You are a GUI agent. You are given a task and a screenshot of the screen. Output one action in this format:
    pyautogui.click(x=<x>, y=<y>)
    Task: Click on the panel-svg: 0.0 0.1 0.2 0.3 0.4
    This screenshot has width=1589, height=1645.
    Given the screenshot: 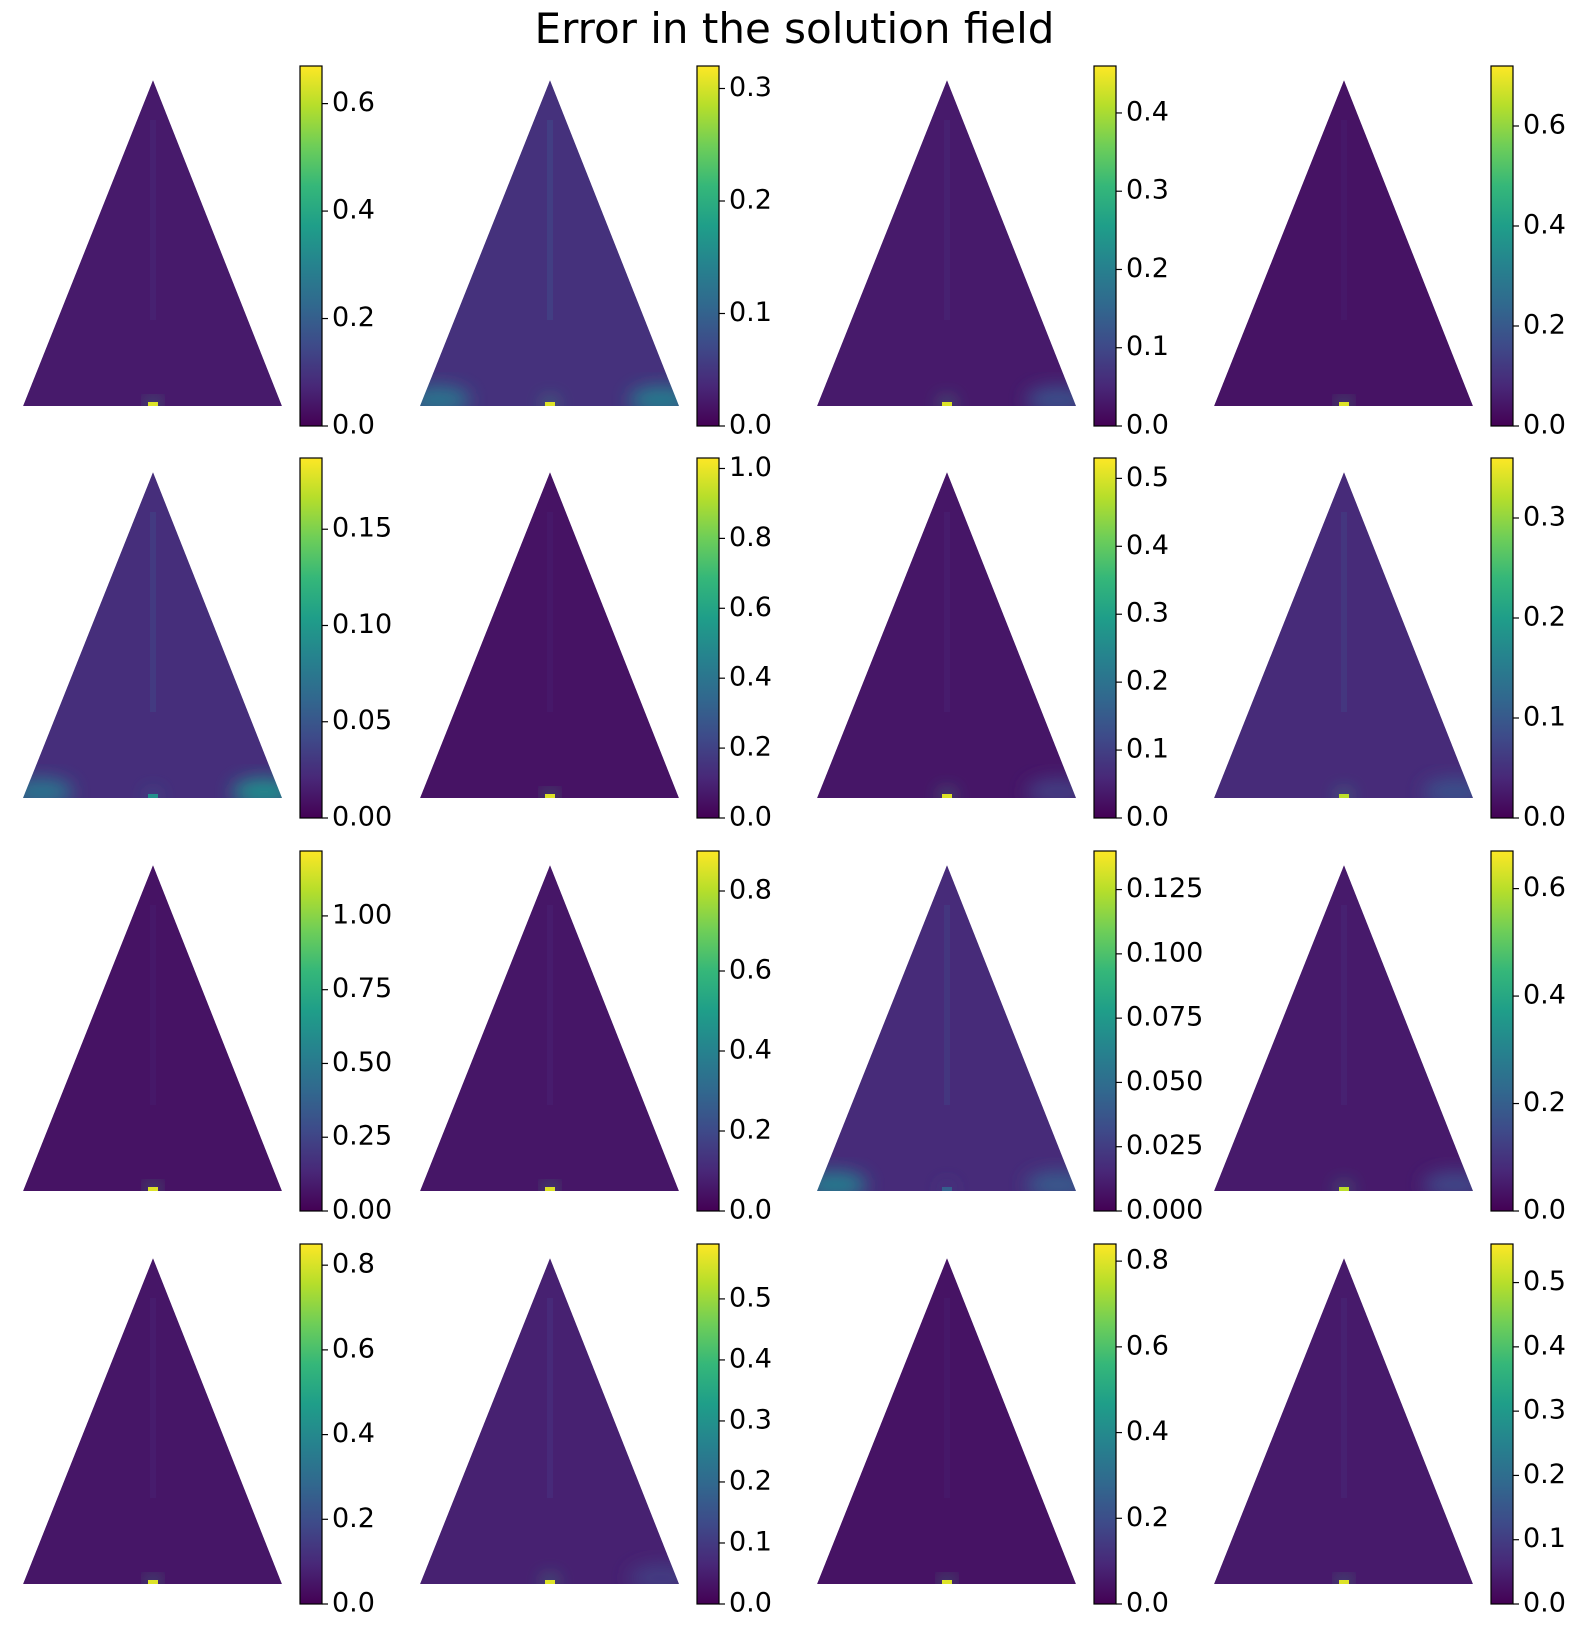 What is the action you would take?
    pyautogui.click(x=993, y=253)
    